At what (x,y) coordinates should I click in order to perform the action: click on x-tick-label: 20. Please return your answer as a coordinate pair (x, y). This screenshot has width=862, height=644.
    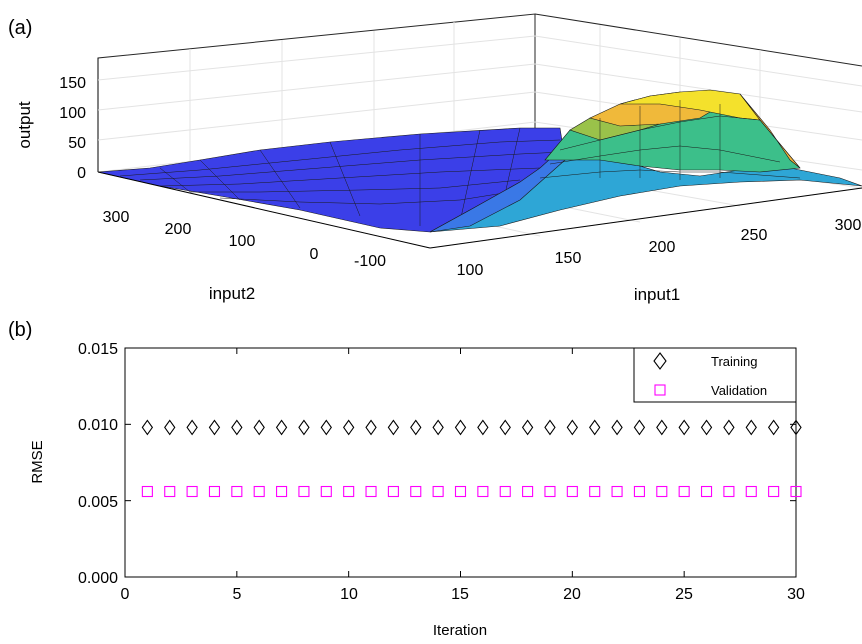
    Looking at the image, I should click on (572, 594).